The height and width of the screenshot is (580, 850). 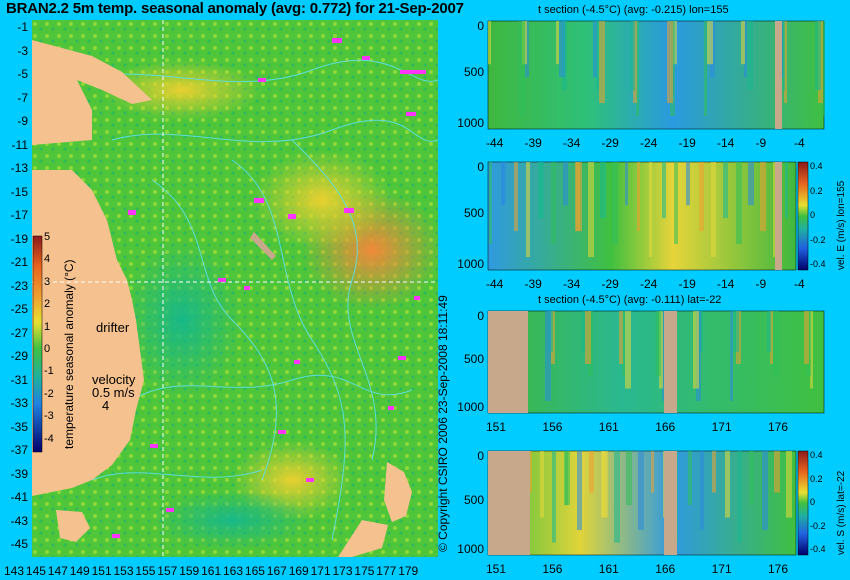 I want to click on section-colorbar-label: vel. S (m/s) lat=-22, so click(x=841, y=512).